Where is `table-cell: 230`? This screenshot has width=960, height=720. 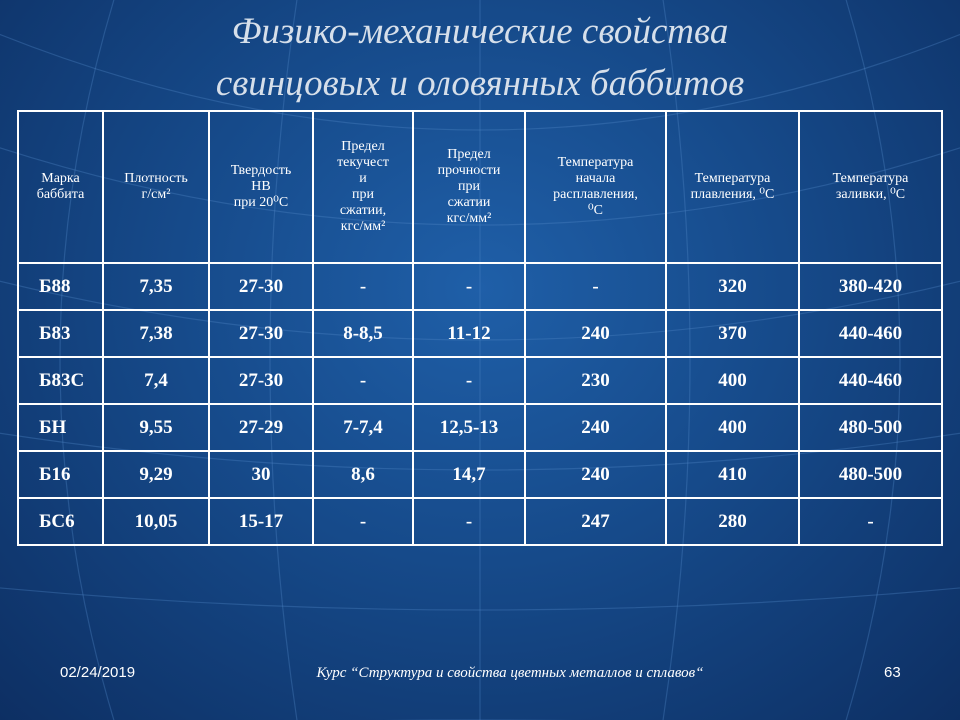 table-cell: 230 is located at coordinates (595, 380).